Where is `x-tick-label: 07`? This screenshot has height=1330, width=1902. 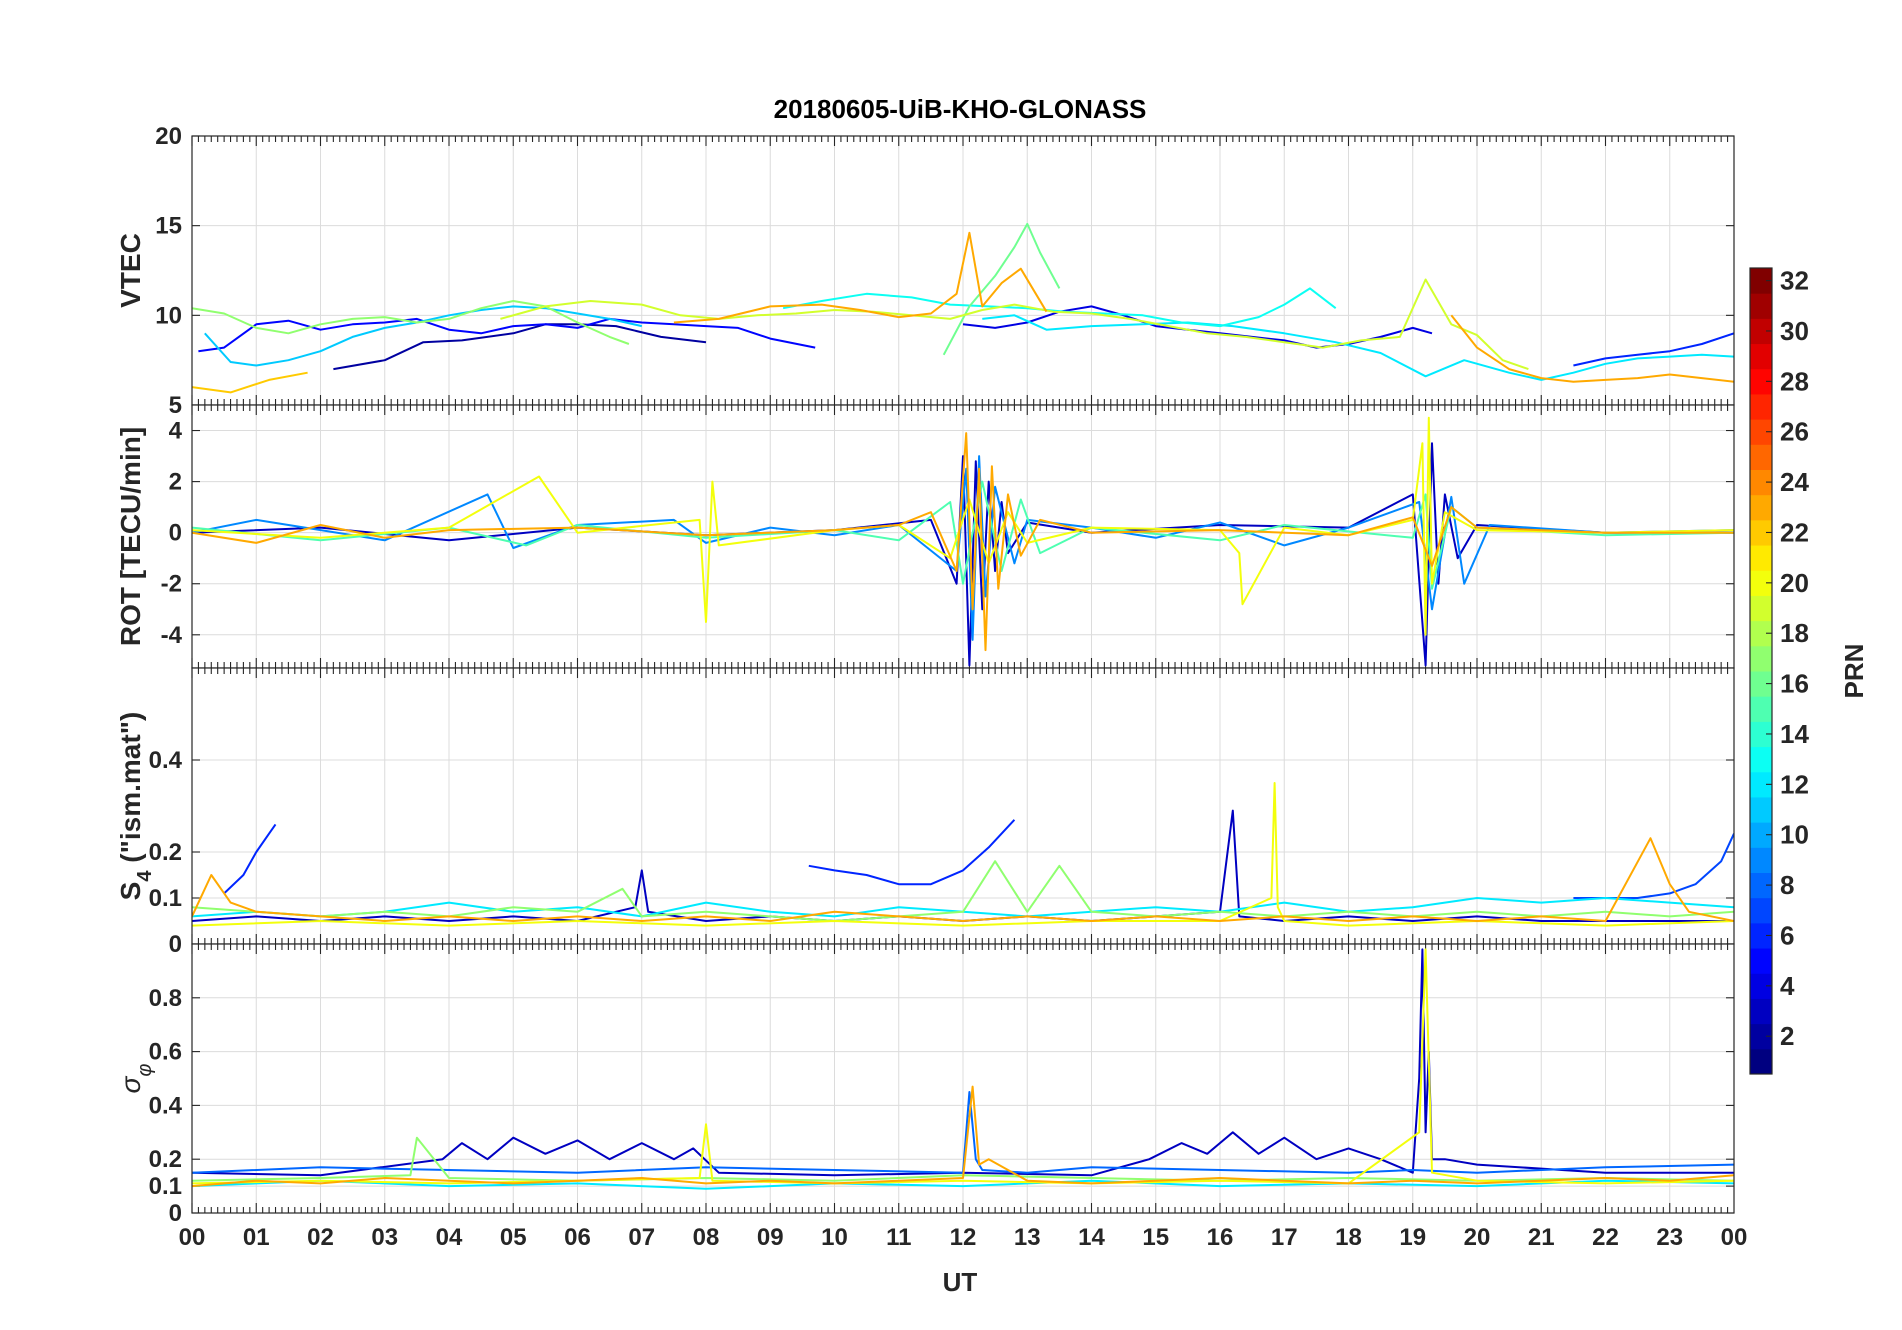
x-tick-label: 07 is located at coordinates (641, 1237).